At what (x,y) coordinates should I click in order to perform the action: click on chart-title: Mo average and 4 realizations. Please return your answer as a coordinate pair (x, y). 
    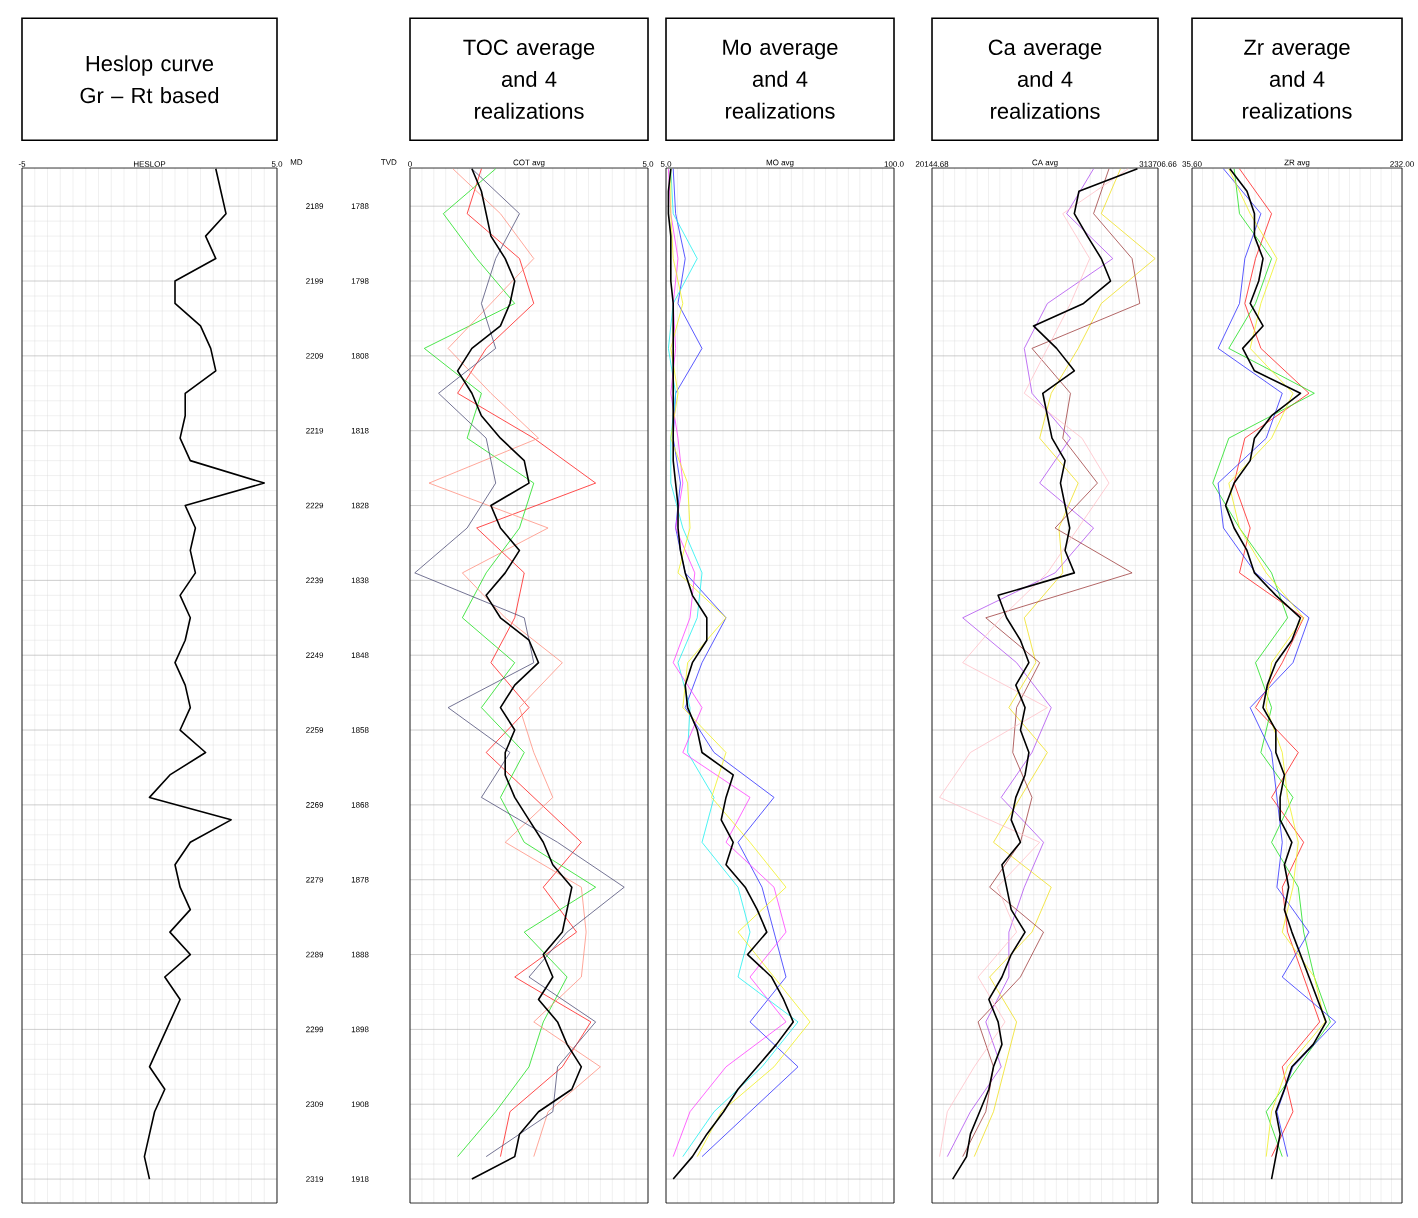
    Looking at the image, I should click on (780, 79).